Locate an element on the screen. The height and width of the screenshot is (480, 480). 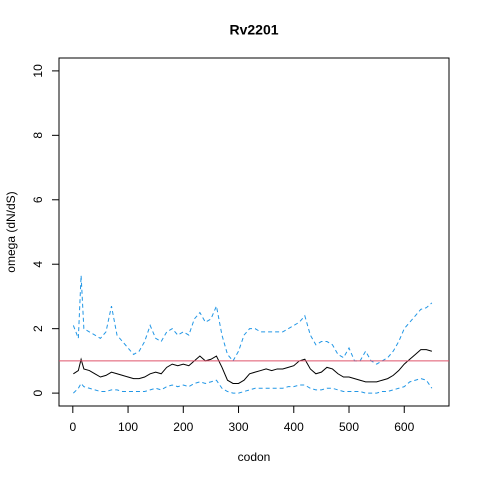
y-axis-label: omega (dN/dS) is located at coordinates (11, 231).